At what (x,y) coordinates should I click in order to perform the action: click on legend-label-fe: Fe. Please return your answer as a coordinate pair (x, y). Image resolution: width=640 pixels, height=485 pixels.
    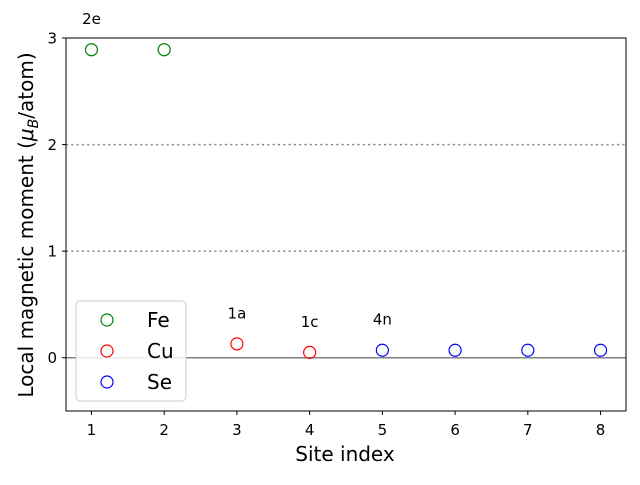
    Looking at the image, I should click on (158, 320).